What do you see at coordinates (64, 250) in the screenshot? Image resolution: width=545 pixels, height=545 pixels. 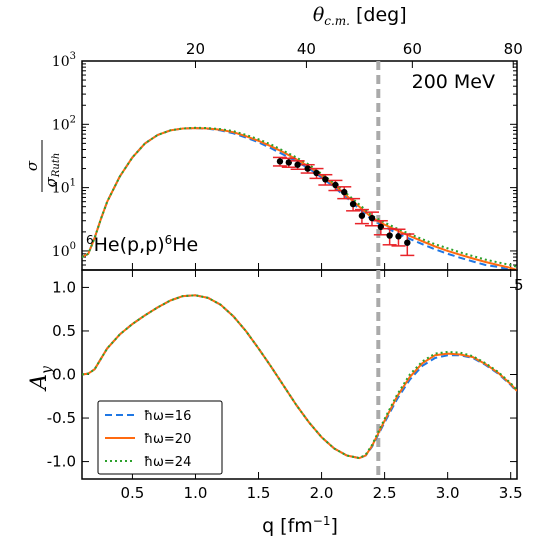 I see `top-y-tick-label: 10⁰` at bounding box center [64, 250].